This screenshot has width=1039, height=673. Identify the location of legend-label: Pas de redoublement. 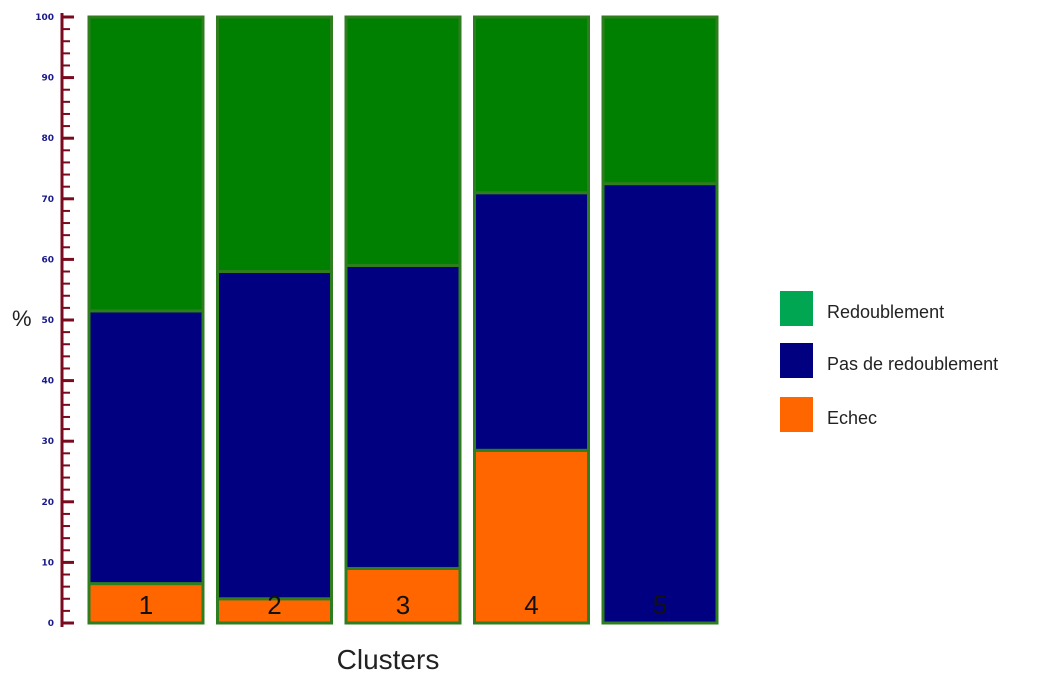
(912, 364).